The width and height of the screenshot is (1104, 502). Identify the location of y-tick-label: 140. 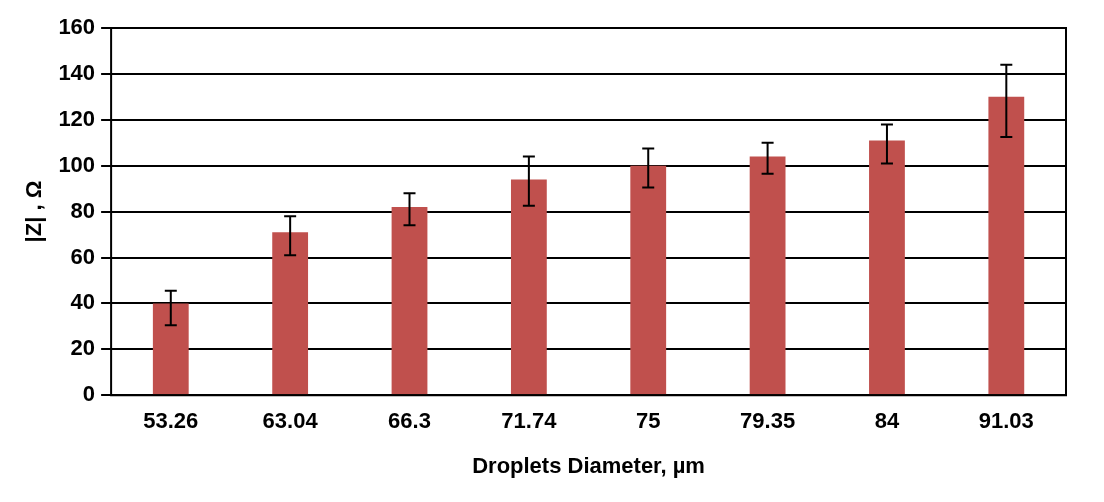
(77, 72).